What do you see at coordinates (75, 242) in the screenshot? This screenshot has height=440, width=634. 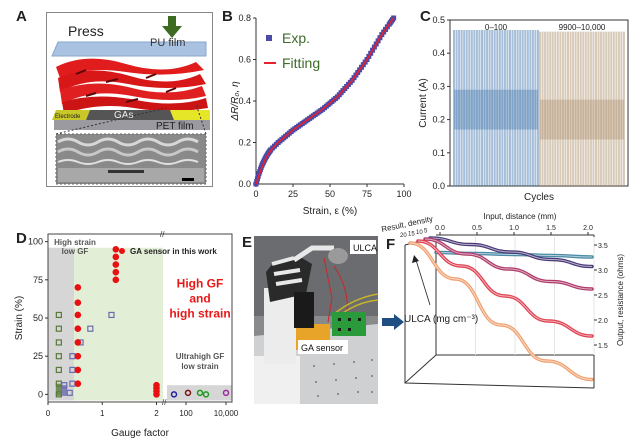 I see `annotation-high-strain: High strain` at bounding box center [75, 242].